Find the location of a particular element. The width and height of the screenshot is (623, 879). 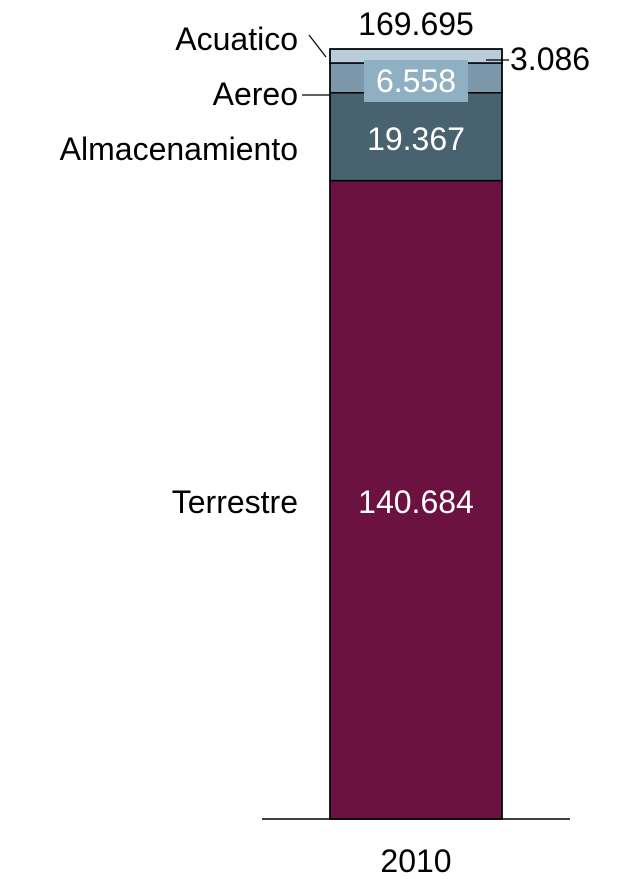

total-label: 169.695 is located at coordinates (416, 24).